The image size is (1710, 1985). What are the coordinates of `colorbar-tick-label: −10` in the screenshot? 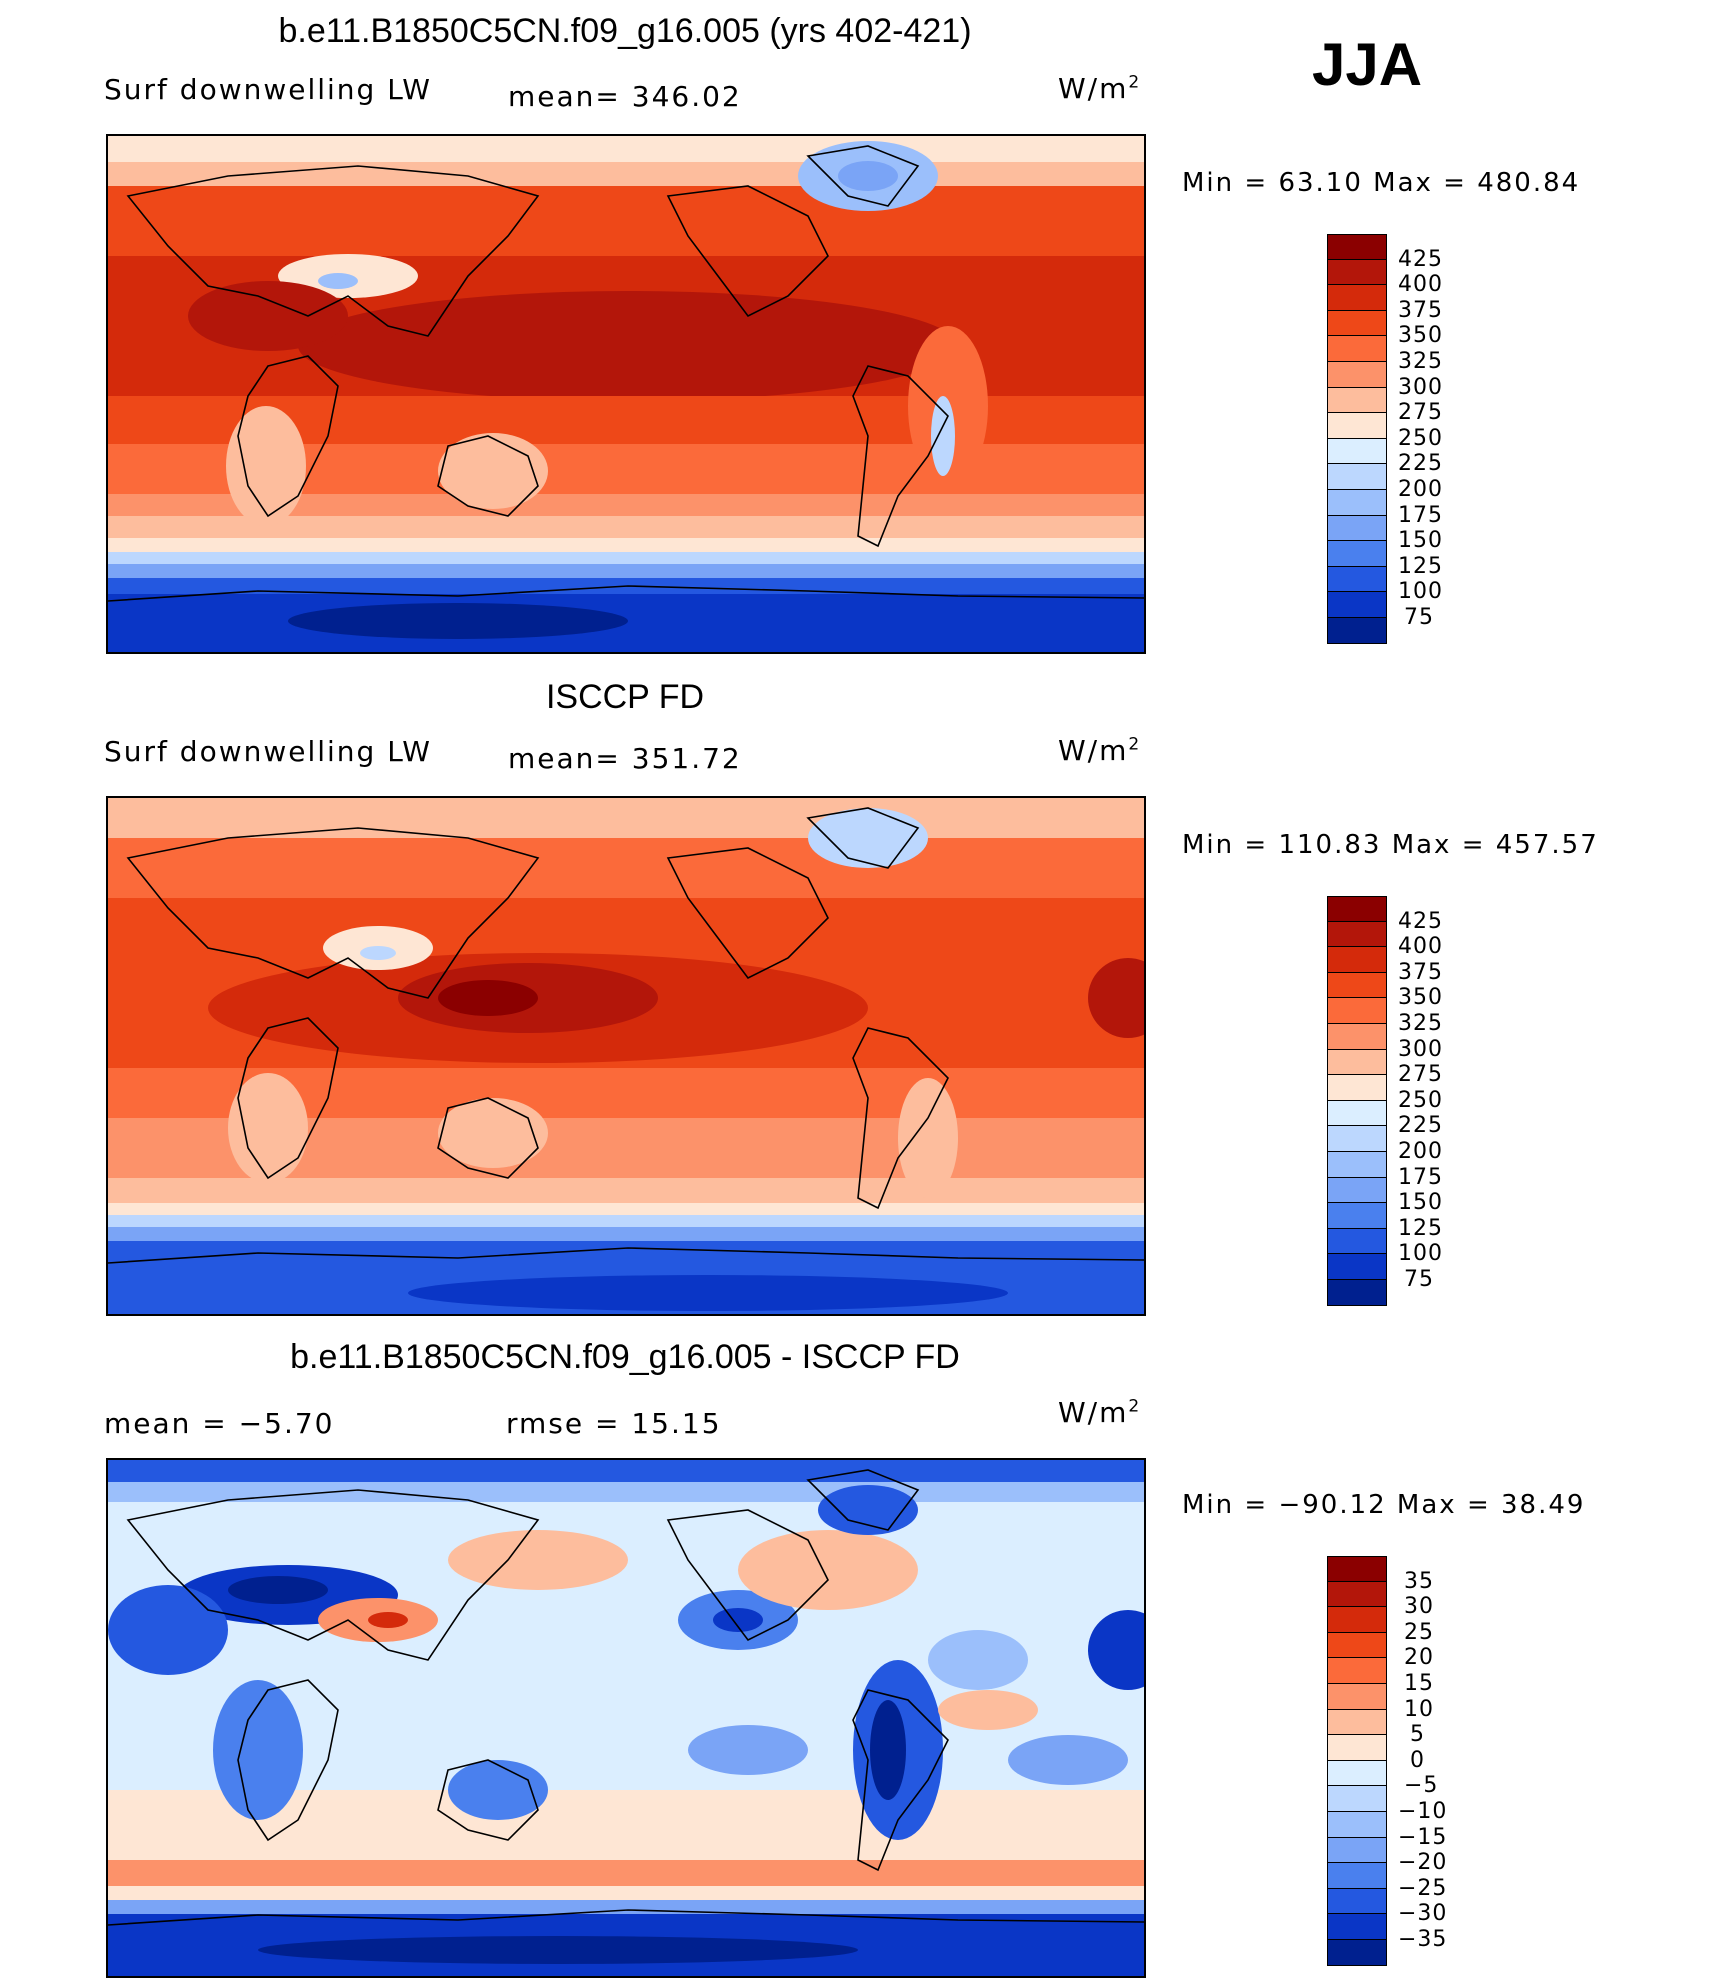 It's located at (1423, 1811).